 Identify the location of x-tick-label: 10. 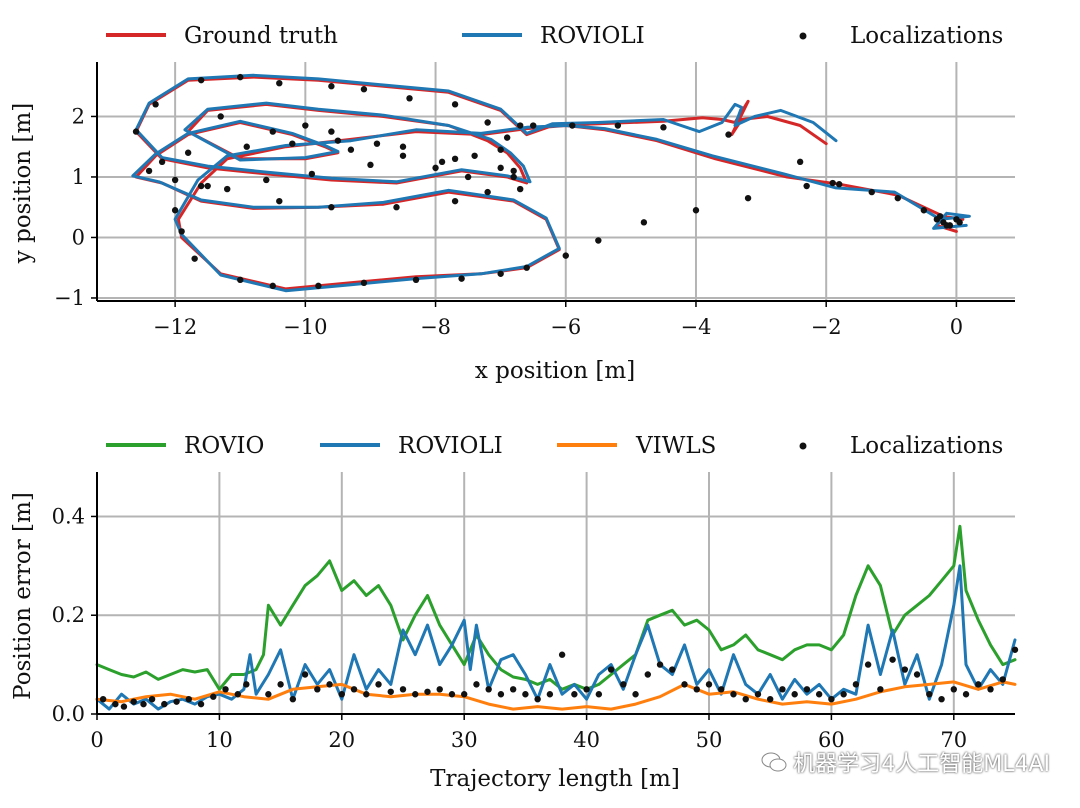
(219, 740).